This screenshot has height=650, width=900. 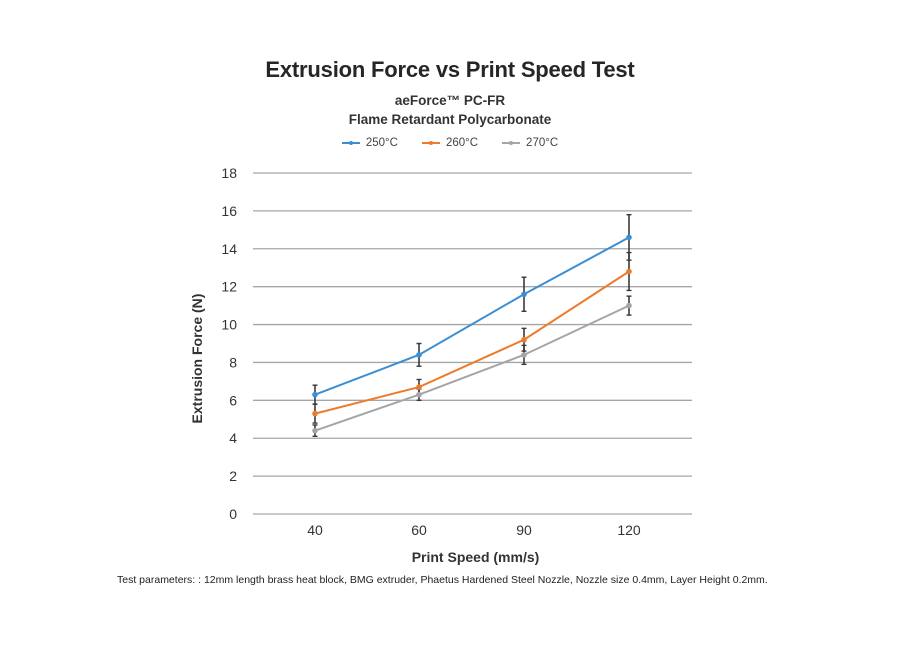 What do you see at coordinates (629, 530) in the screenshot?
I see `x-tick-label: 120` at bounding box center [629, 530].